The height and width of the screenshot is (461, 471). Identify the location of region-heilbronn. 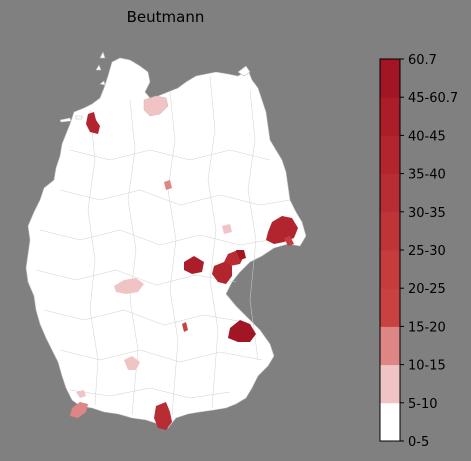
(132, 363).